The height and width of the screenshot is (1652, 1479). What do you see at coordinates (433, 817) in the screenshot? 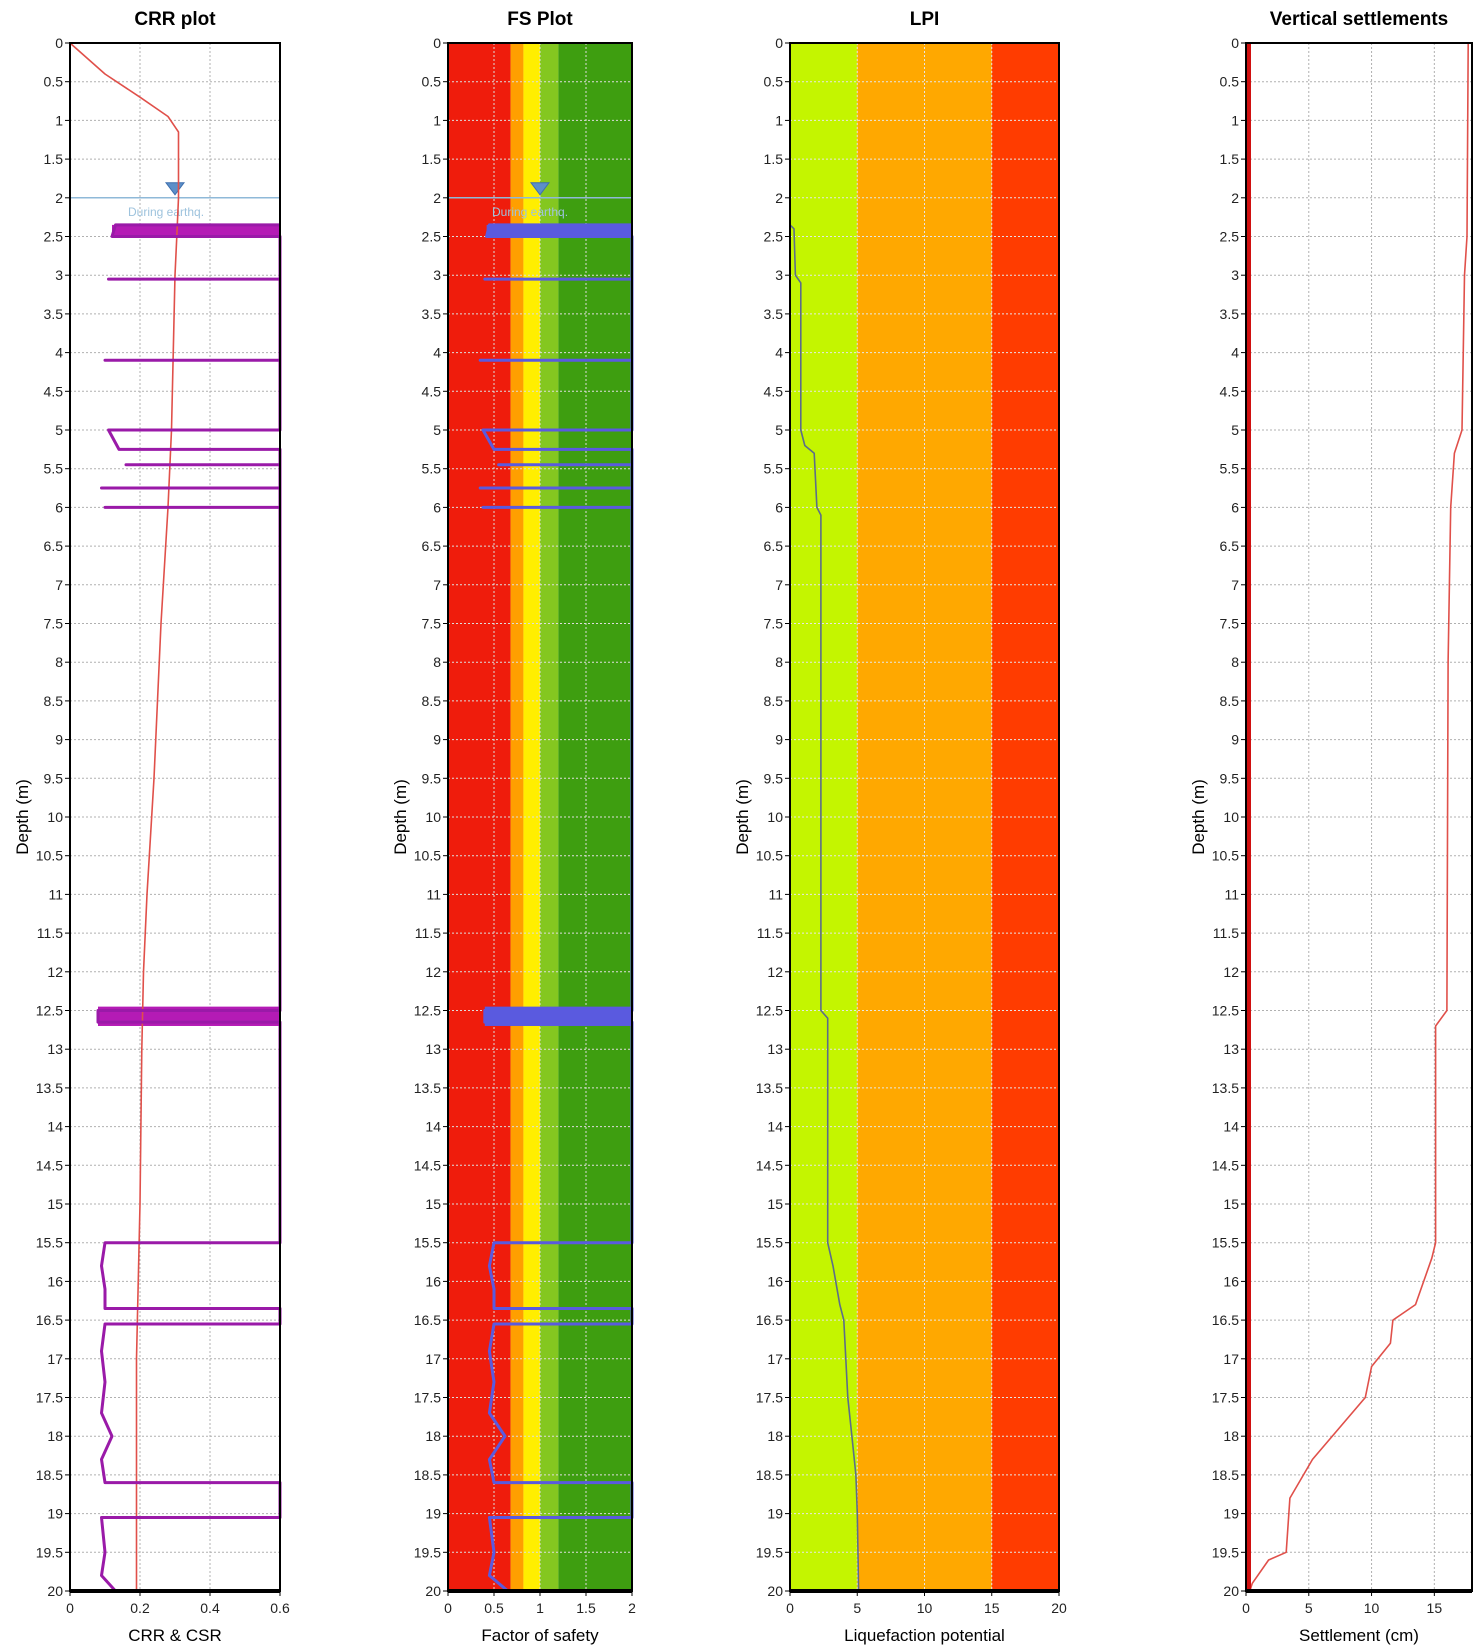
I see `y-tick-label: 10` at bounding box center [433, 817].